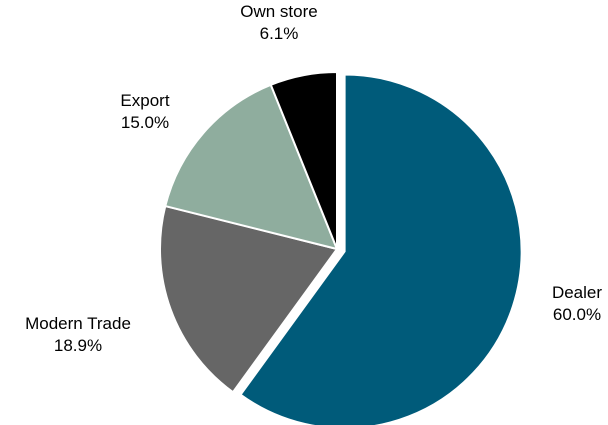 This screenshot has height=425, width=608. Describe the element at coordinates (78, 345) in the screenshot. I see `slice-value-modern-trade: 18.9%` at that location.